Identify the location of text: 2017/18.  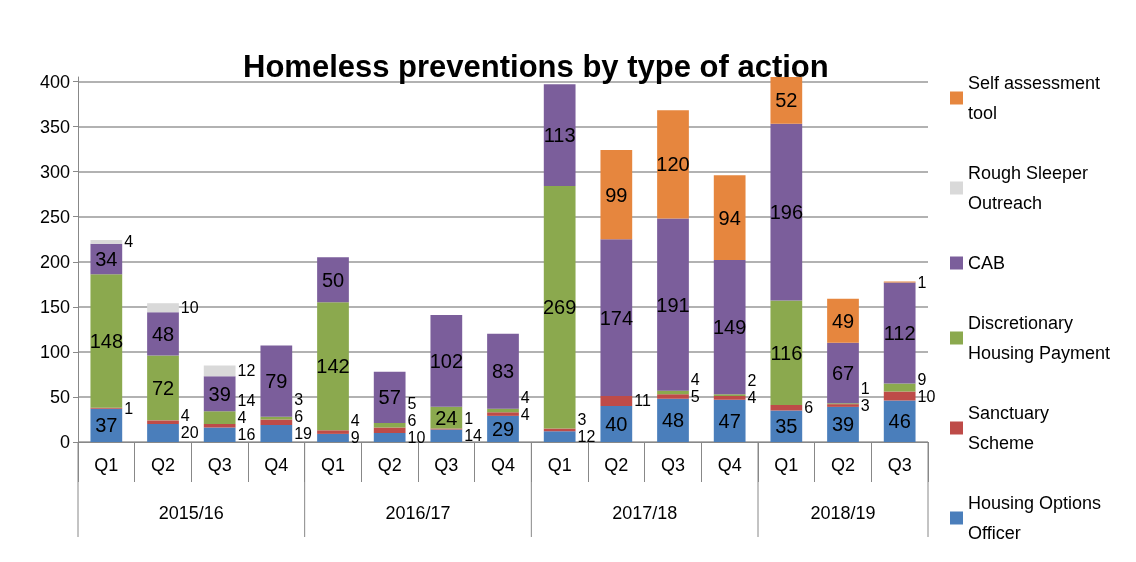
(645, 513).